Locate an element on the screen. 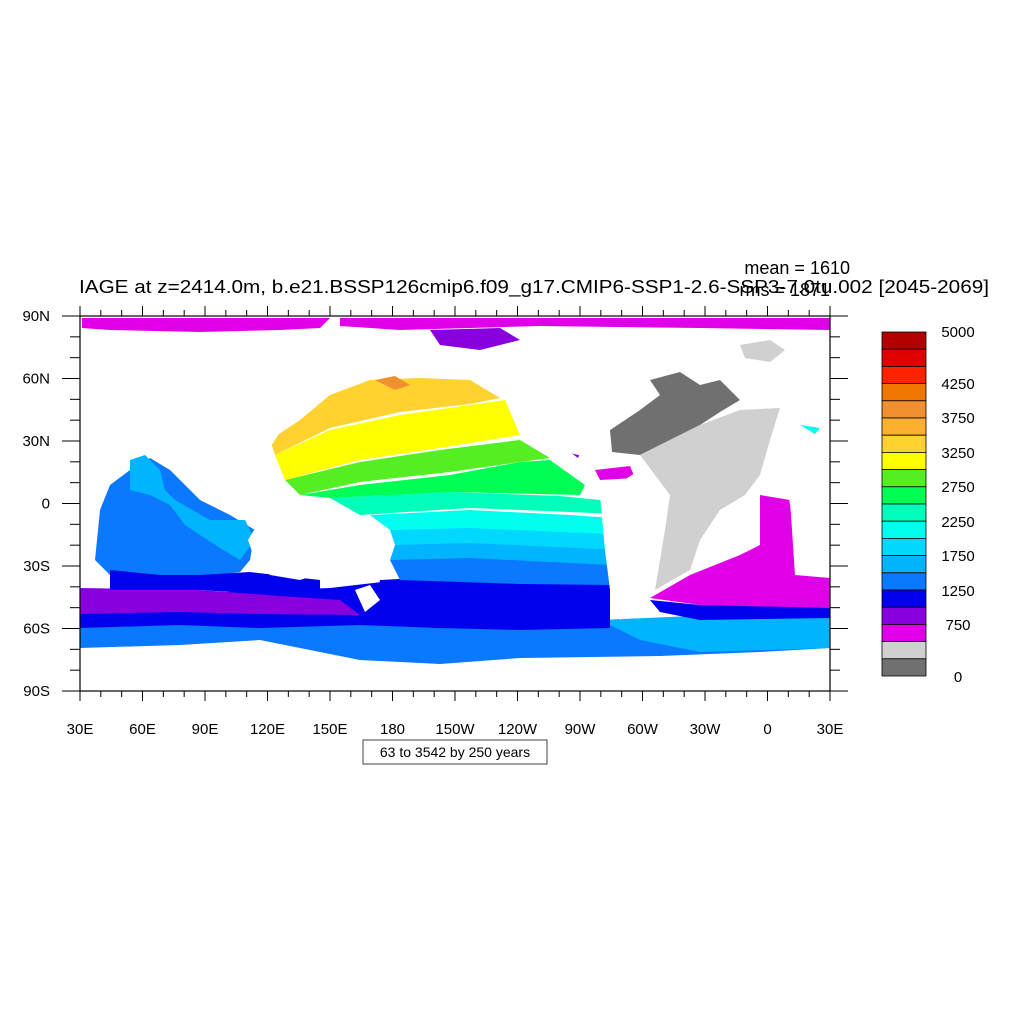 The height and width of the screenshot is (1024, 1024). north-america-land is located at coordinates (580, 410).